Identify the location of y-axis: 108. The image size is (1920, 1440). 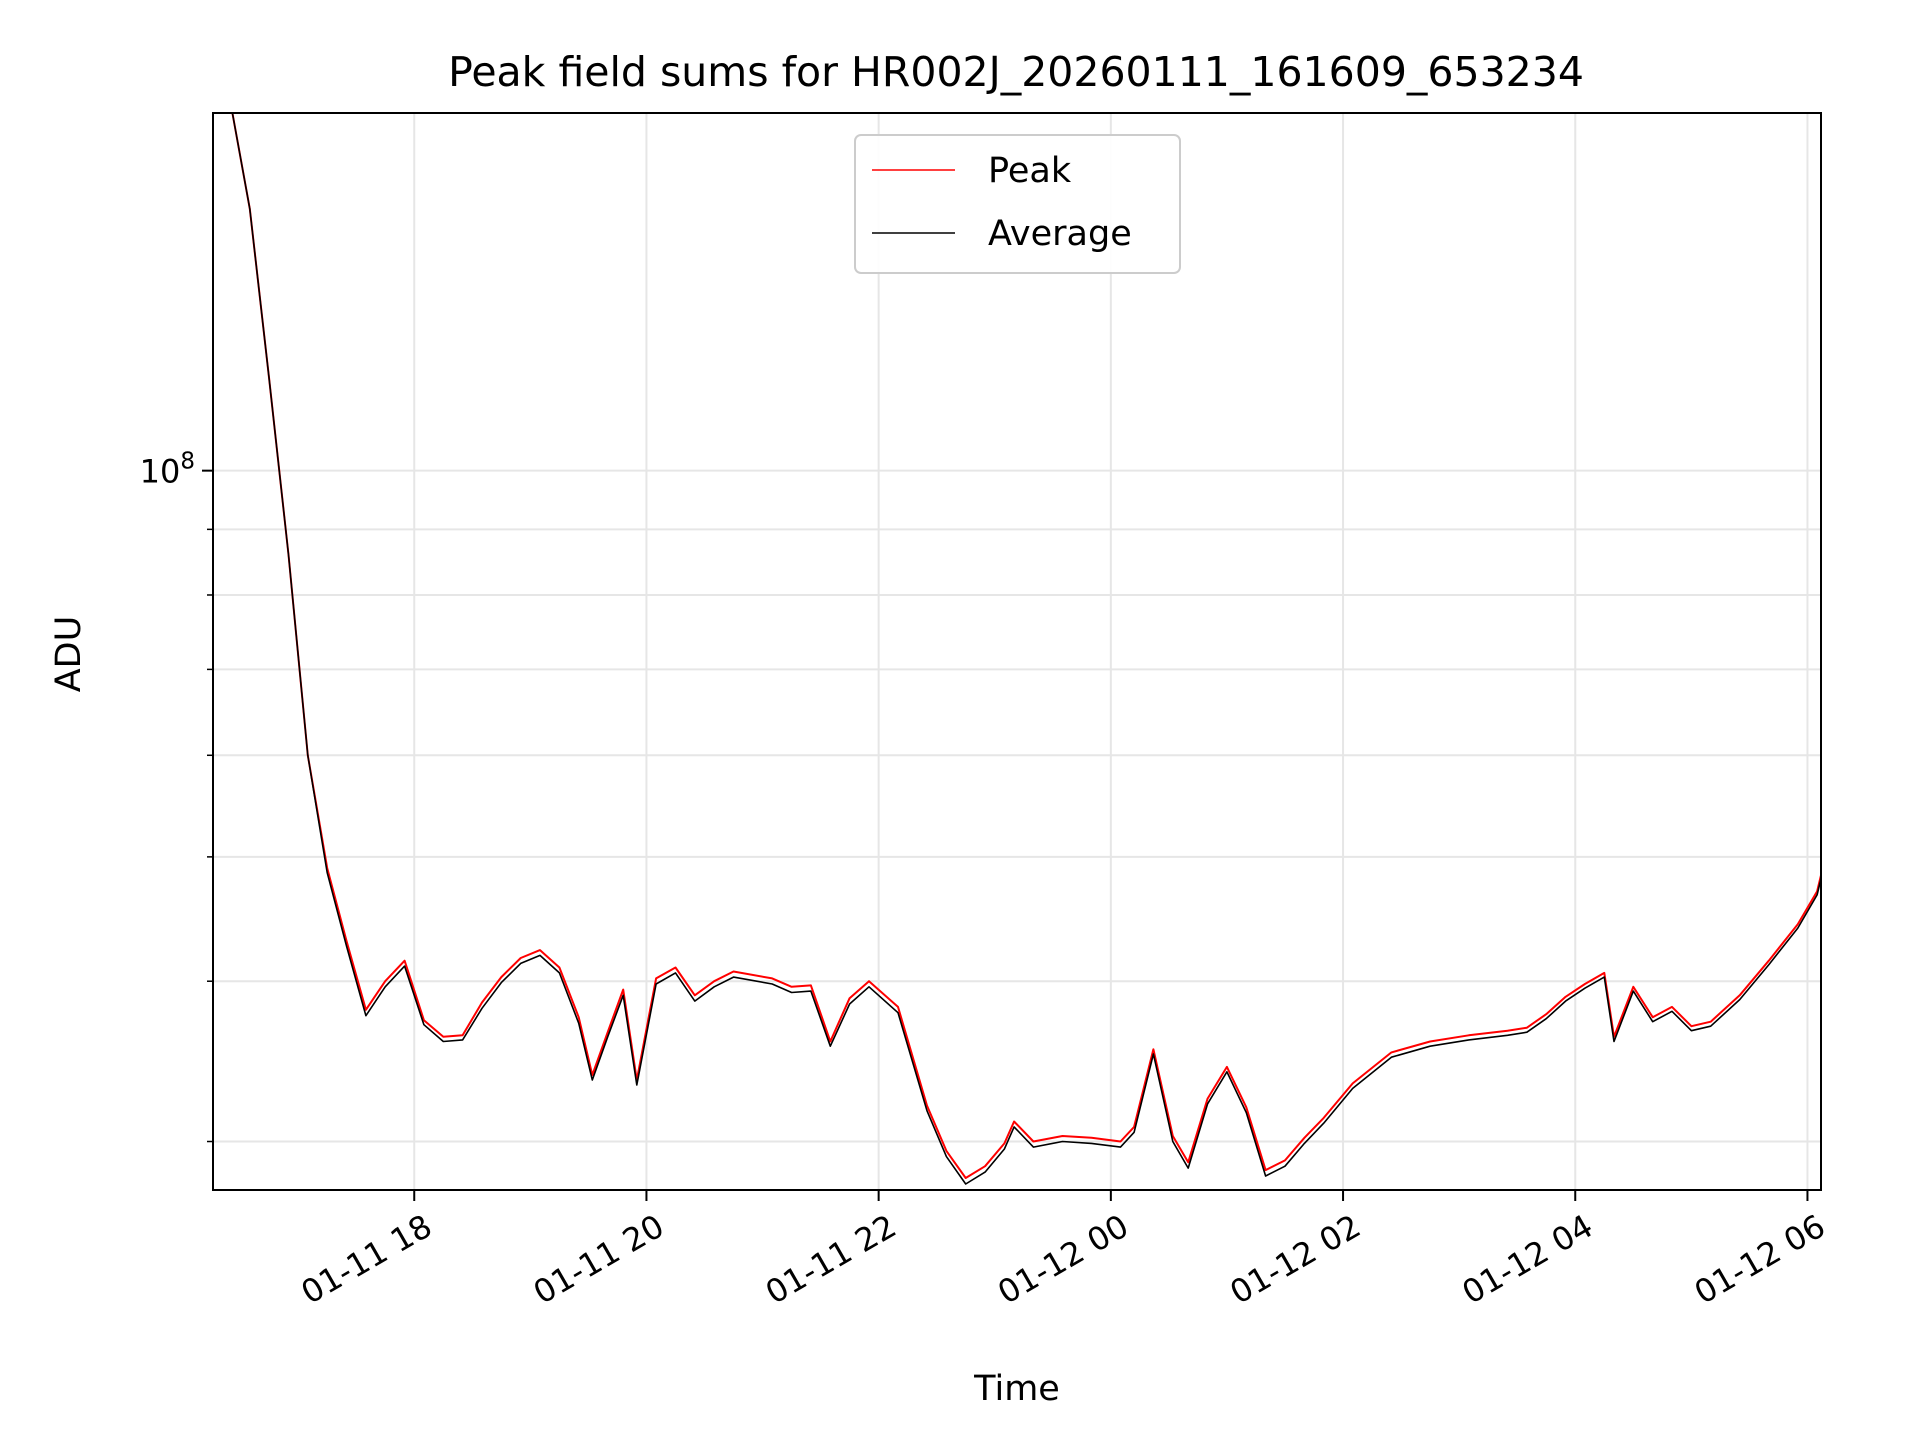
(176, 796).